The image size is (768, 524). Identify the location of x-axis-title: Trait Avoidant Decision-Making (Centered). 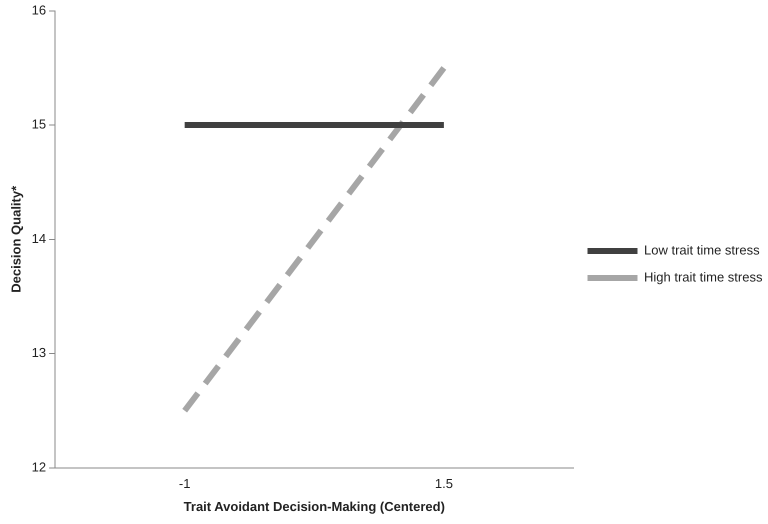
(314, 506).